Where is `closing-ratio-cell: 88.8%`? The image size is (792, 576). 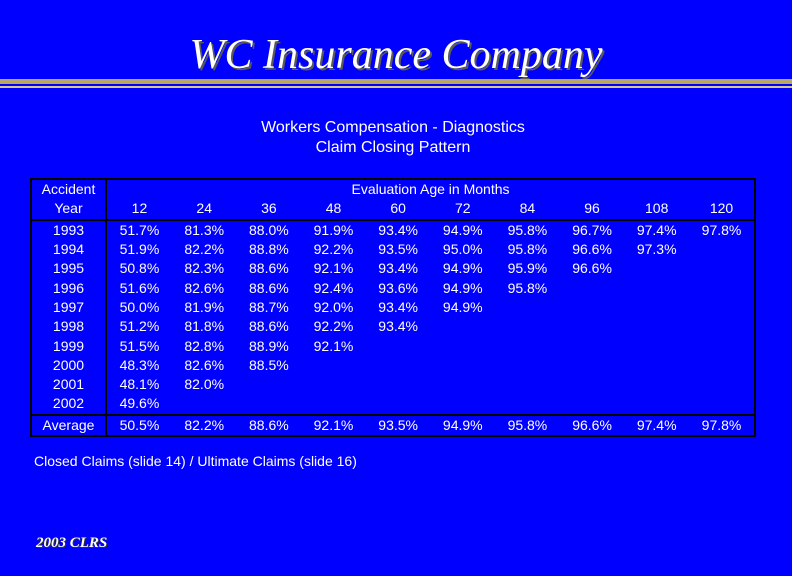 closing-ratio-cell: 88.8% is located at coordinates (269, 249).